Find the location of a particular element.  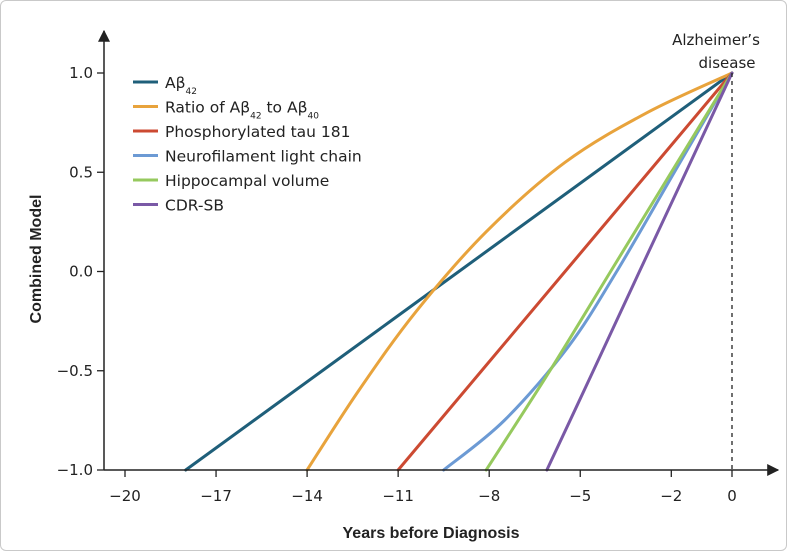

legend-label-5: Hippocampal volume is located at coordinates (247, 181).